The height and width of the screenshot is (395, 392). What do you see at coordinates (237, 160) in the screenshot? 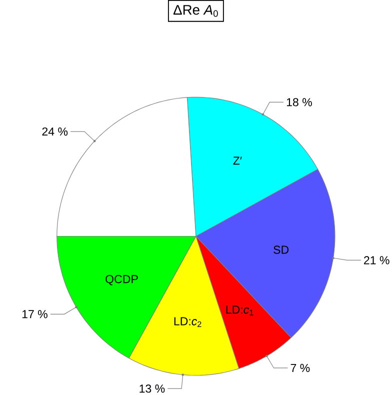
I see `slice-label: Z′` at bounding box center [237, 160].